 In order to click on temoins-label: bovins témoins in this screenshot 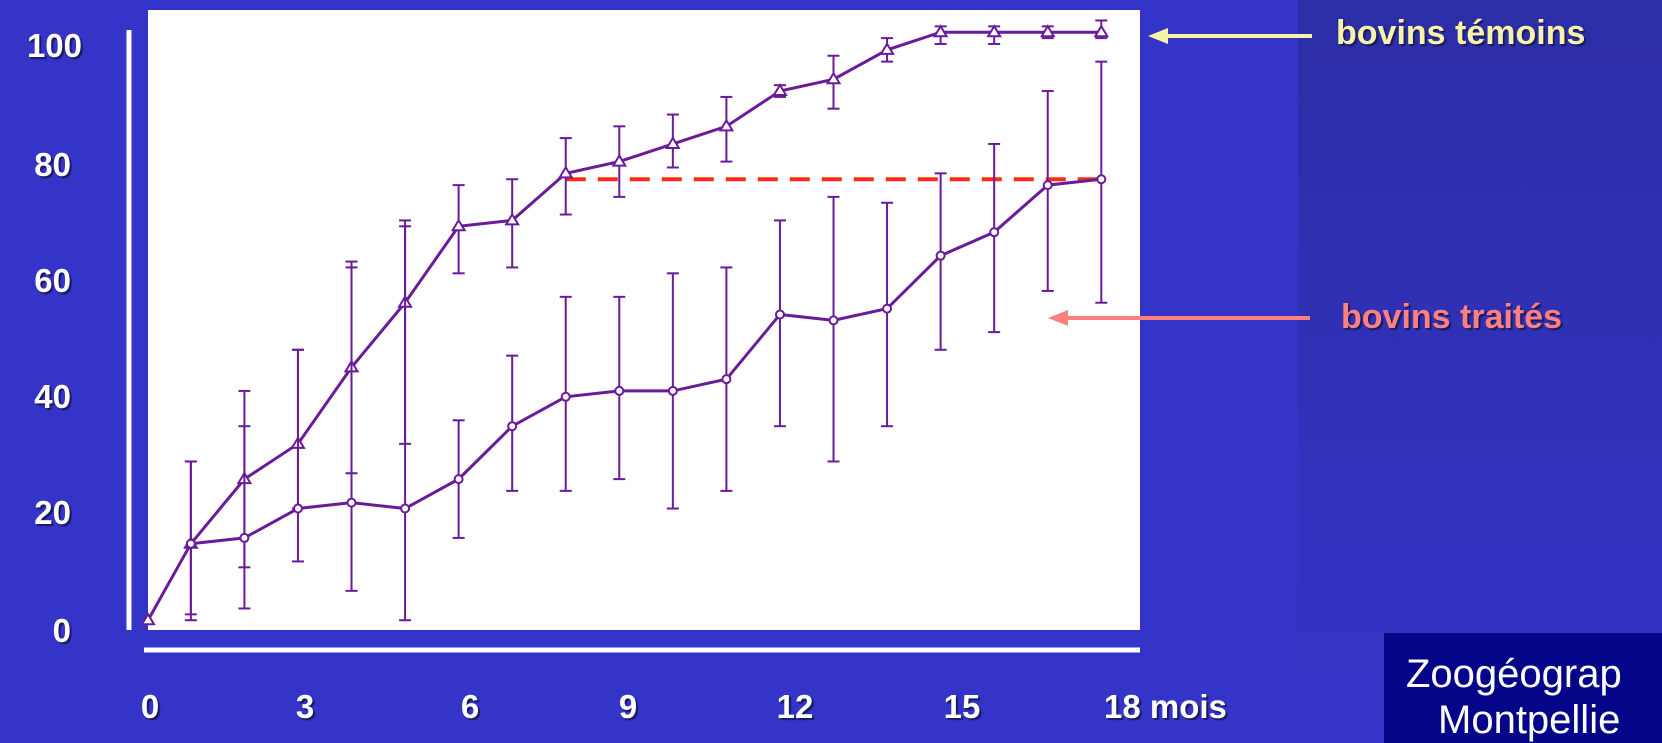, I will do `click(1461, 33)`.